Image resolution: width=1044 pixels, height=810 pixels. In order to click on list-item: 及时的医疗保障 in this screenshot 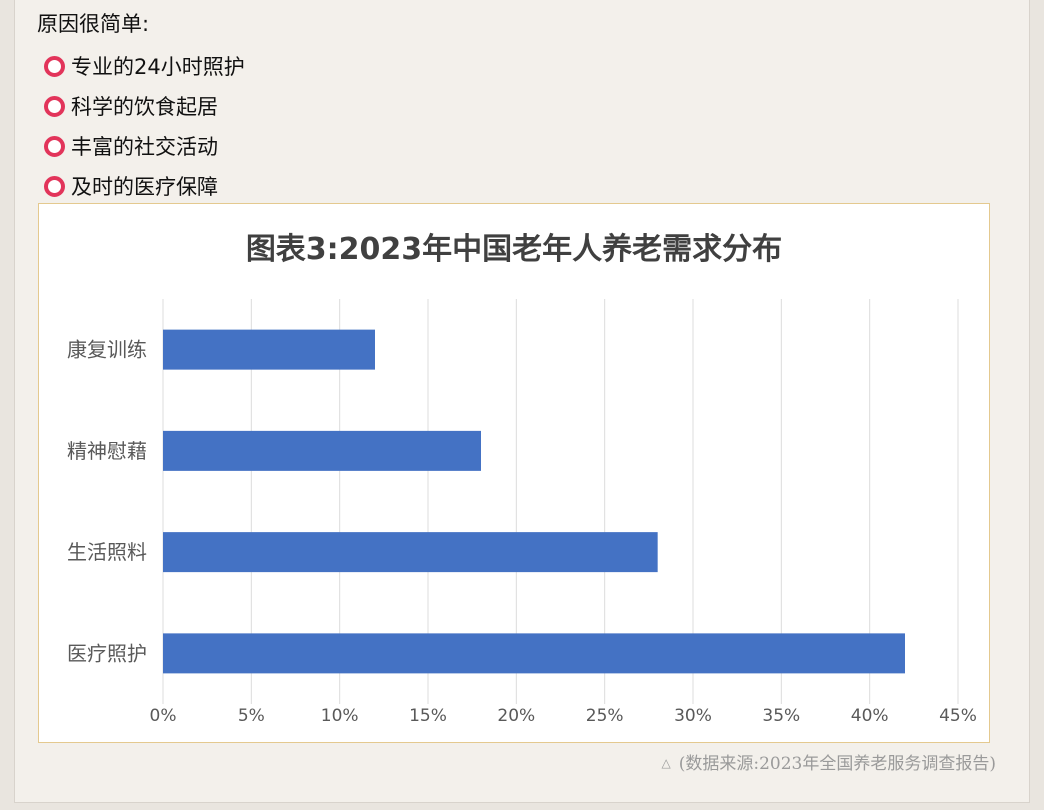, I will do `click(144, 186)`.